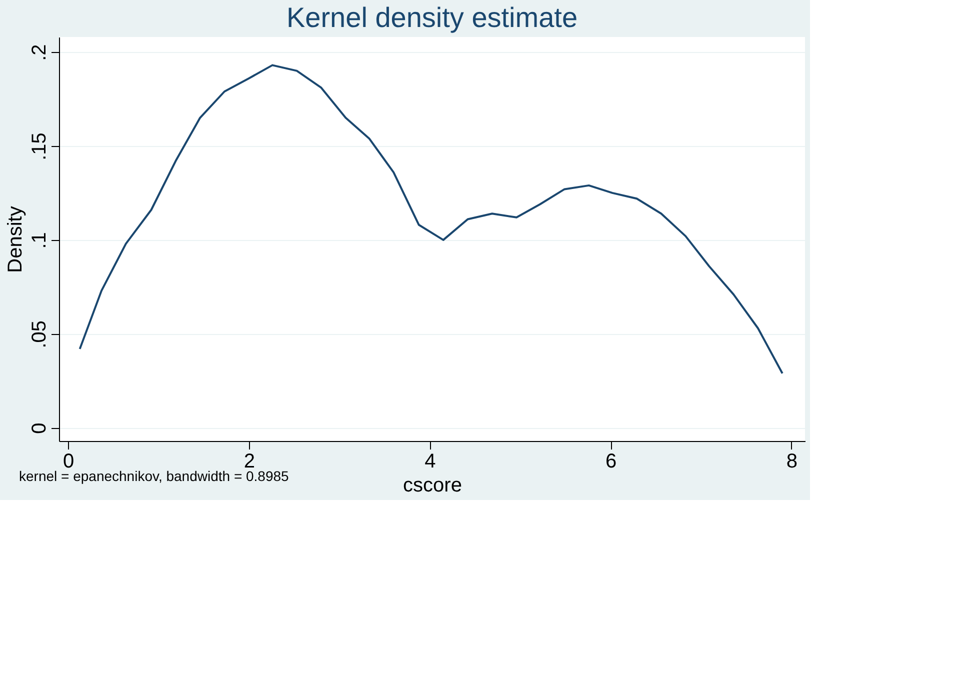  Describe the element at coordinates (611, 461) in the screenshot. I see `x-tick-label: 6` at that location.